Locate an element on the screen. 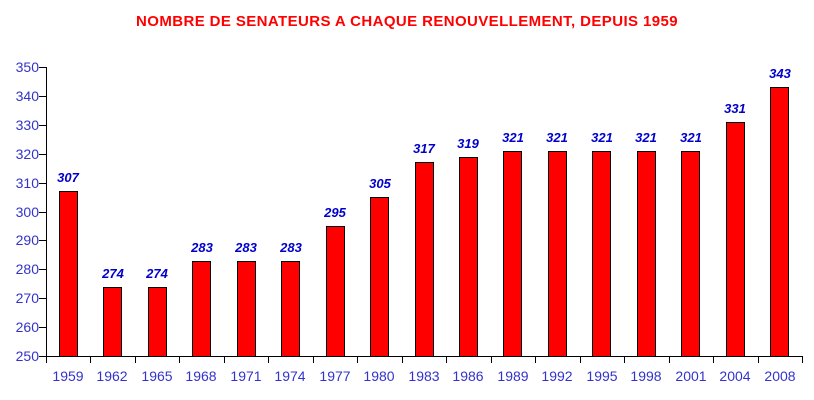 Image resolution: width=814 pixels, height=400 pixels. x-axis-tick-label: 1977 is located at coordinates (335, 376).